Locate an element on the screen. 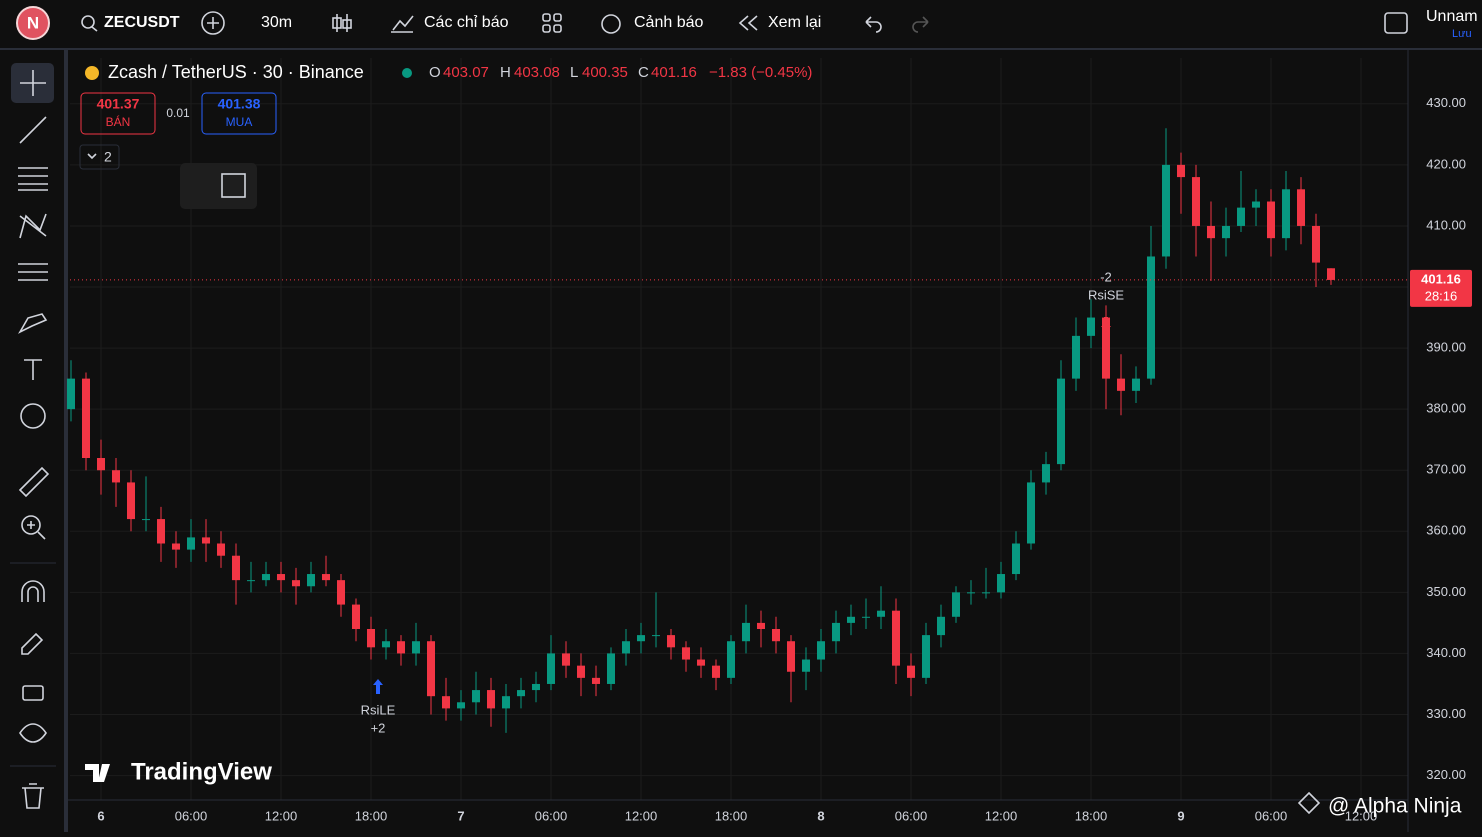 The width and height of the screenshot is (1482, 837). legend-l-label: L is located at coordinates (574, 72).